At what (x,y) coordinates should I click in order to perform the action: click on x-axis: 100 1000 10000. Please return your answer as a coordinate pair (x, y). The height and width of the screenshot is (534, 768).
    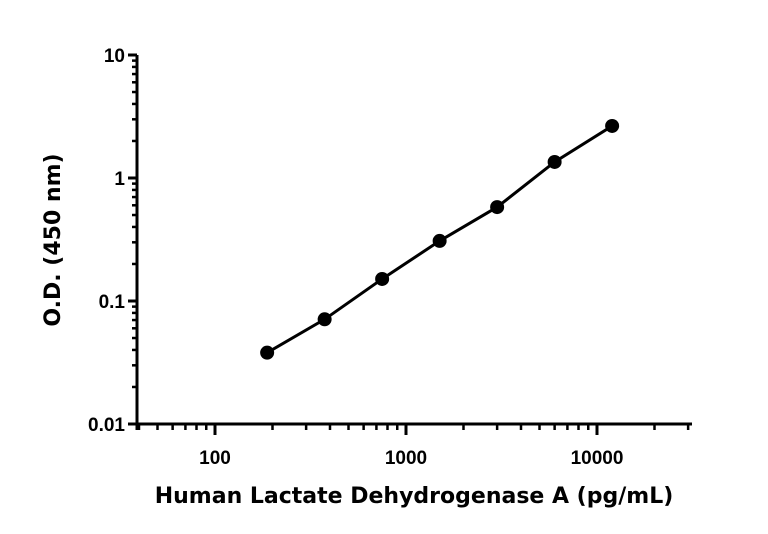
    Looking at the image, I should click on (413, 445).